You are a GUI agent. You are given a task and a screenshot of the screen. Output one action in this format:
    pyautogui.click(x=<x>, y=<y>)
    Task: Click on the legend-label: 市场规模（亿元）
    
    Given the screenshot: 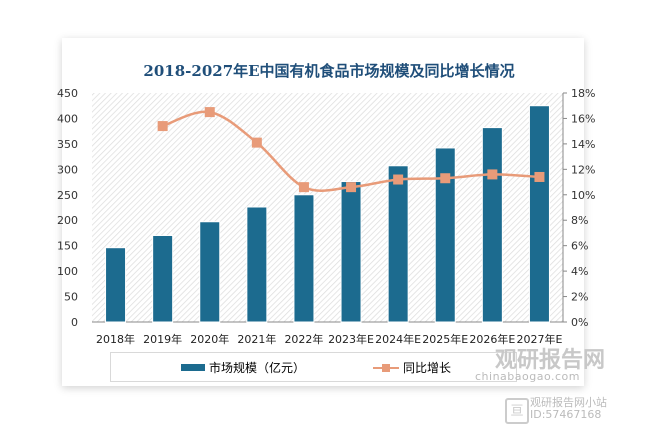 What is the action you would take?
    pyautogui.click(x=257, y=368)
    